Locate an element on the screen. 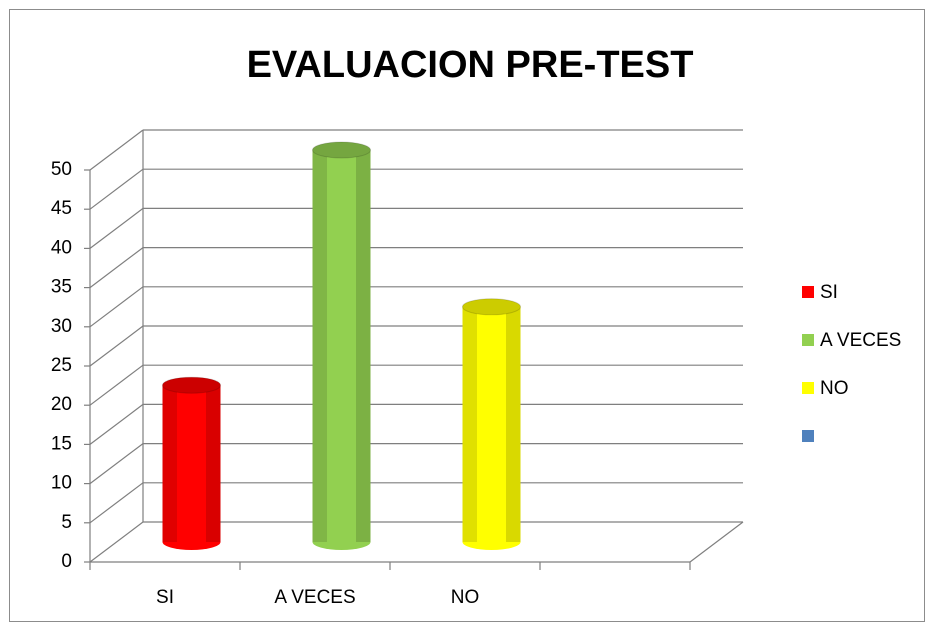 Image resolution: width=926 pixels, height=628 pixels. legend-label: SI is located at coordinates (829, 292).